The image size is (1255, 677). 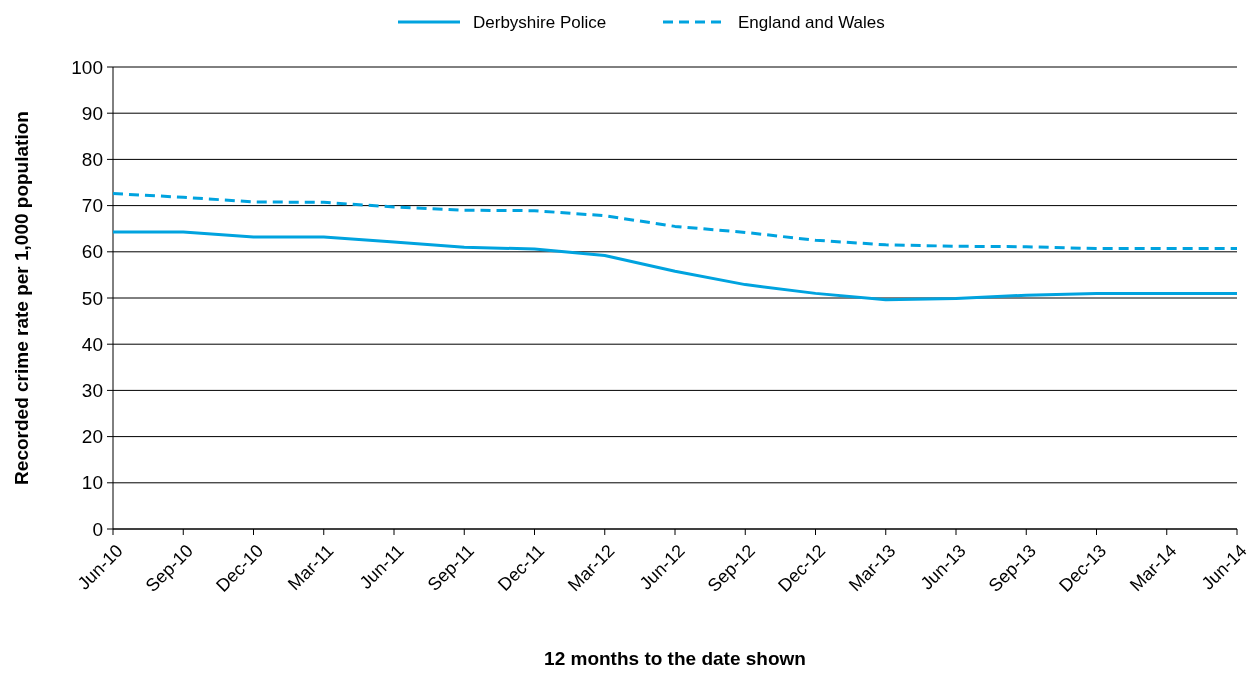 What do you see at coordinates (87, 67) in the screenshot?
I see `y-tick-label: 100` at bounding box center [87, 67].